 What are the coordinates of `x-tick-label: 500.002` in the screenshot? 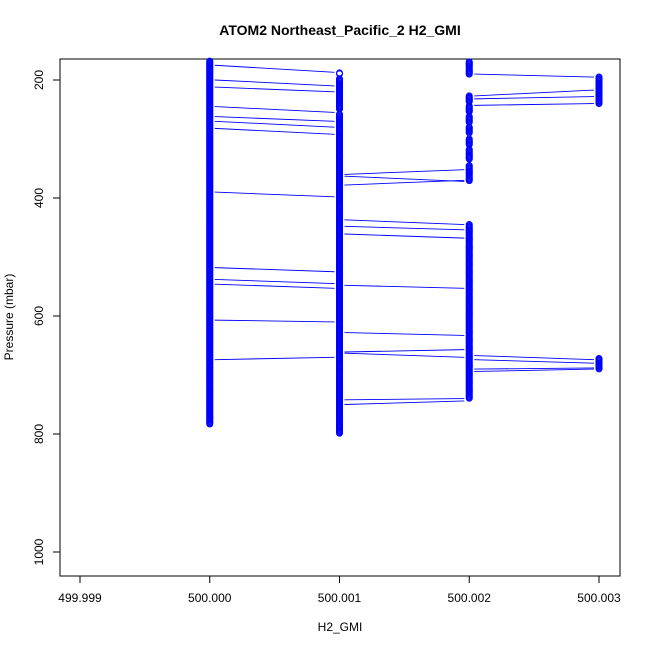 It's located at (470, 598).